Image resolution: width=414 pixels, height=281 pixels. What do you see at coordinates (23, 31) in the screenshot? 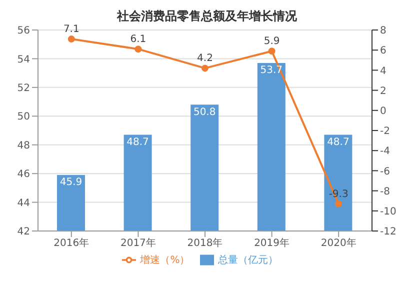
I see `y-tick-label: 56` at bounding box center [23, 31].